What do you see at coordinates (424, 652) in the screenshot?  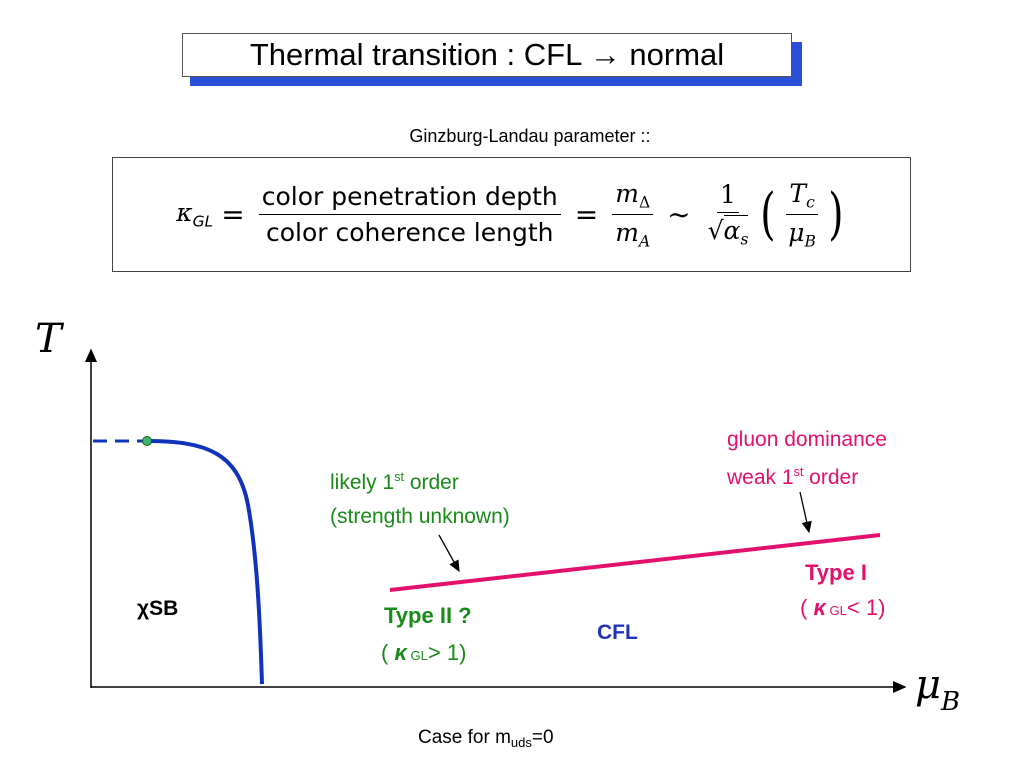 I see `type-two-condition: ( κ GL> 1)` at bounding box center [424, 652].